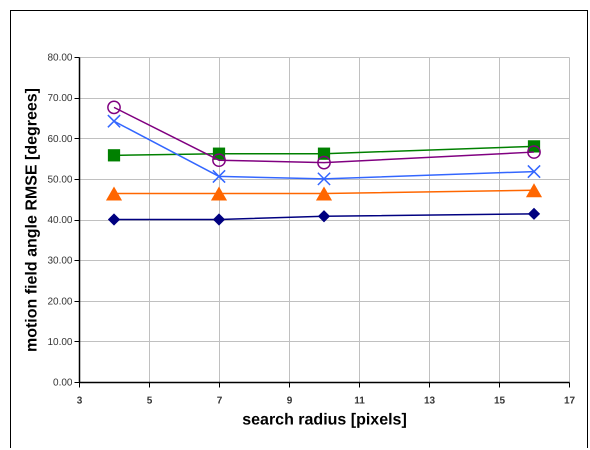 Image resolution: width=590 pixels, height=450 pixels. I want to click on y-tick-label: 70.00, so click(60, 98).